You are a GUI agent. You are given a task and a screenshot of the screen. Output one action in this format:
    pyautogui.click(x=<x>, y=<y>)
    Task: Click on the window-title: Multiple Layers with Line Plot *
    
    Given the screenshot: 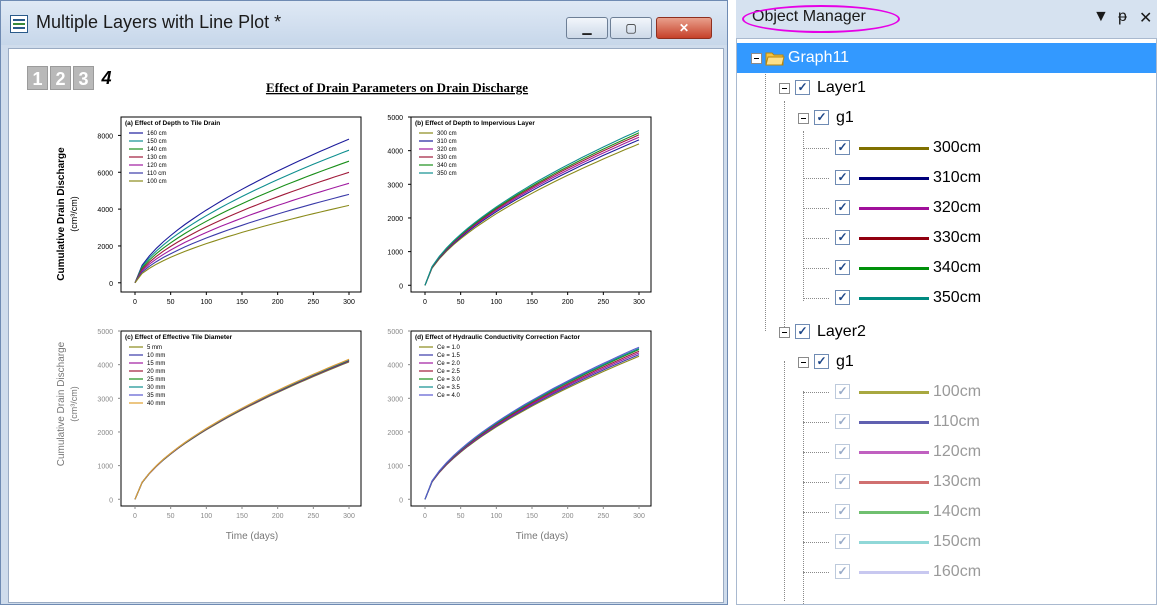 What is the action you would take?
    pyautogui.click(x=159, y=22)
    